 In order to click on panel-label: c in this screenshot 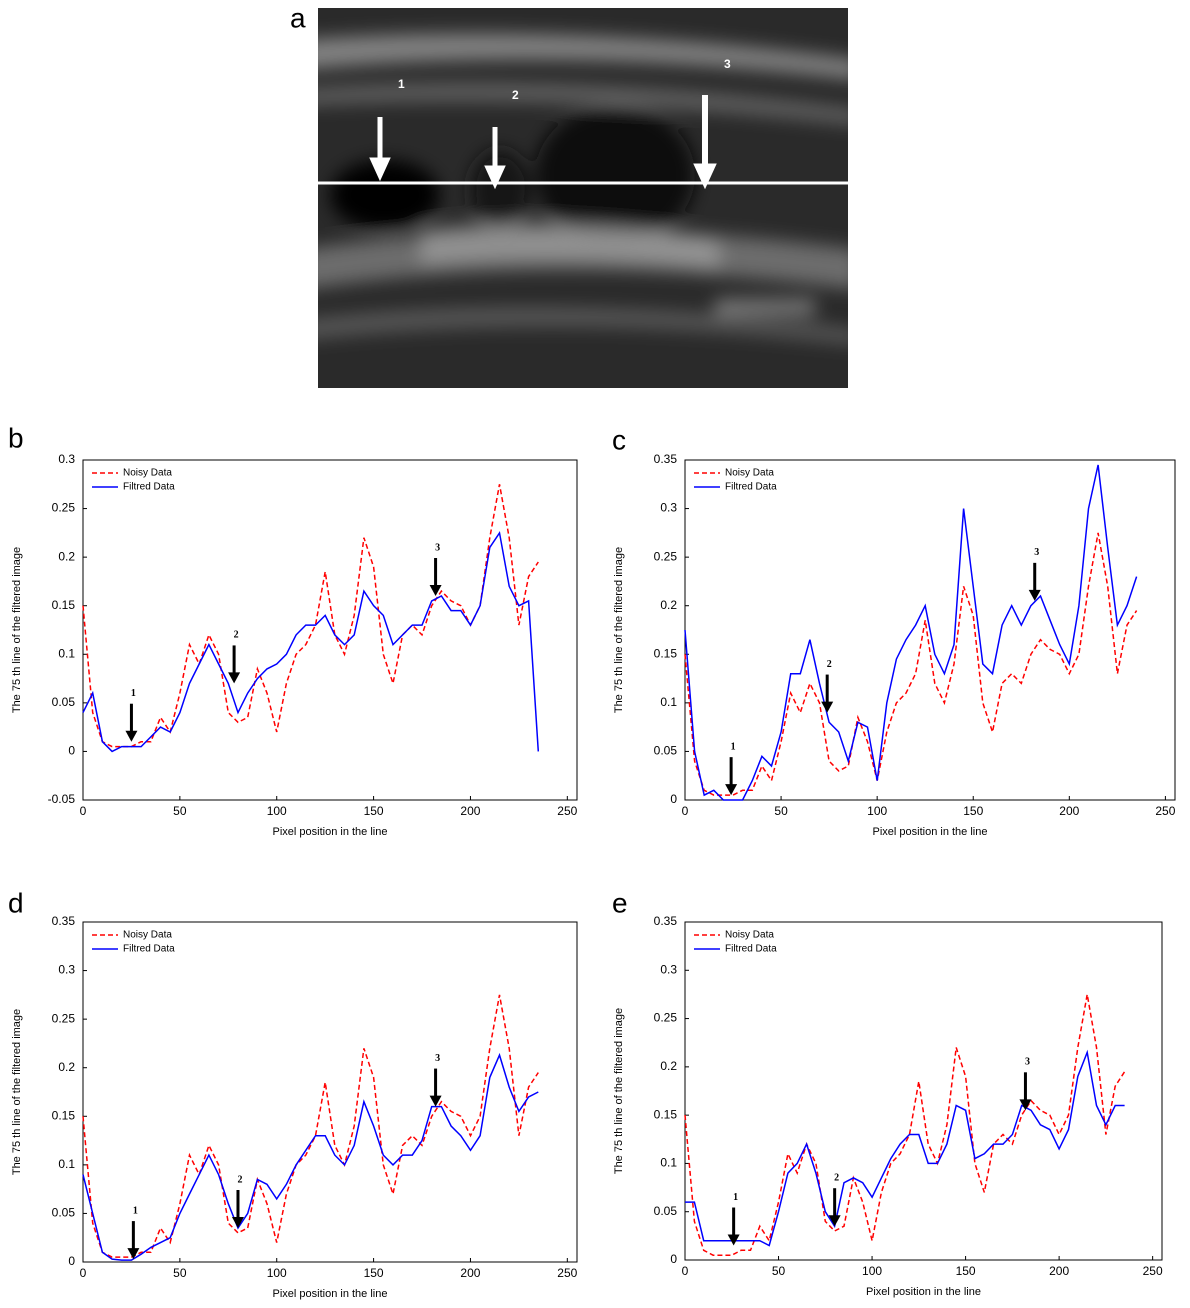, I will do `click(619, 439)`.